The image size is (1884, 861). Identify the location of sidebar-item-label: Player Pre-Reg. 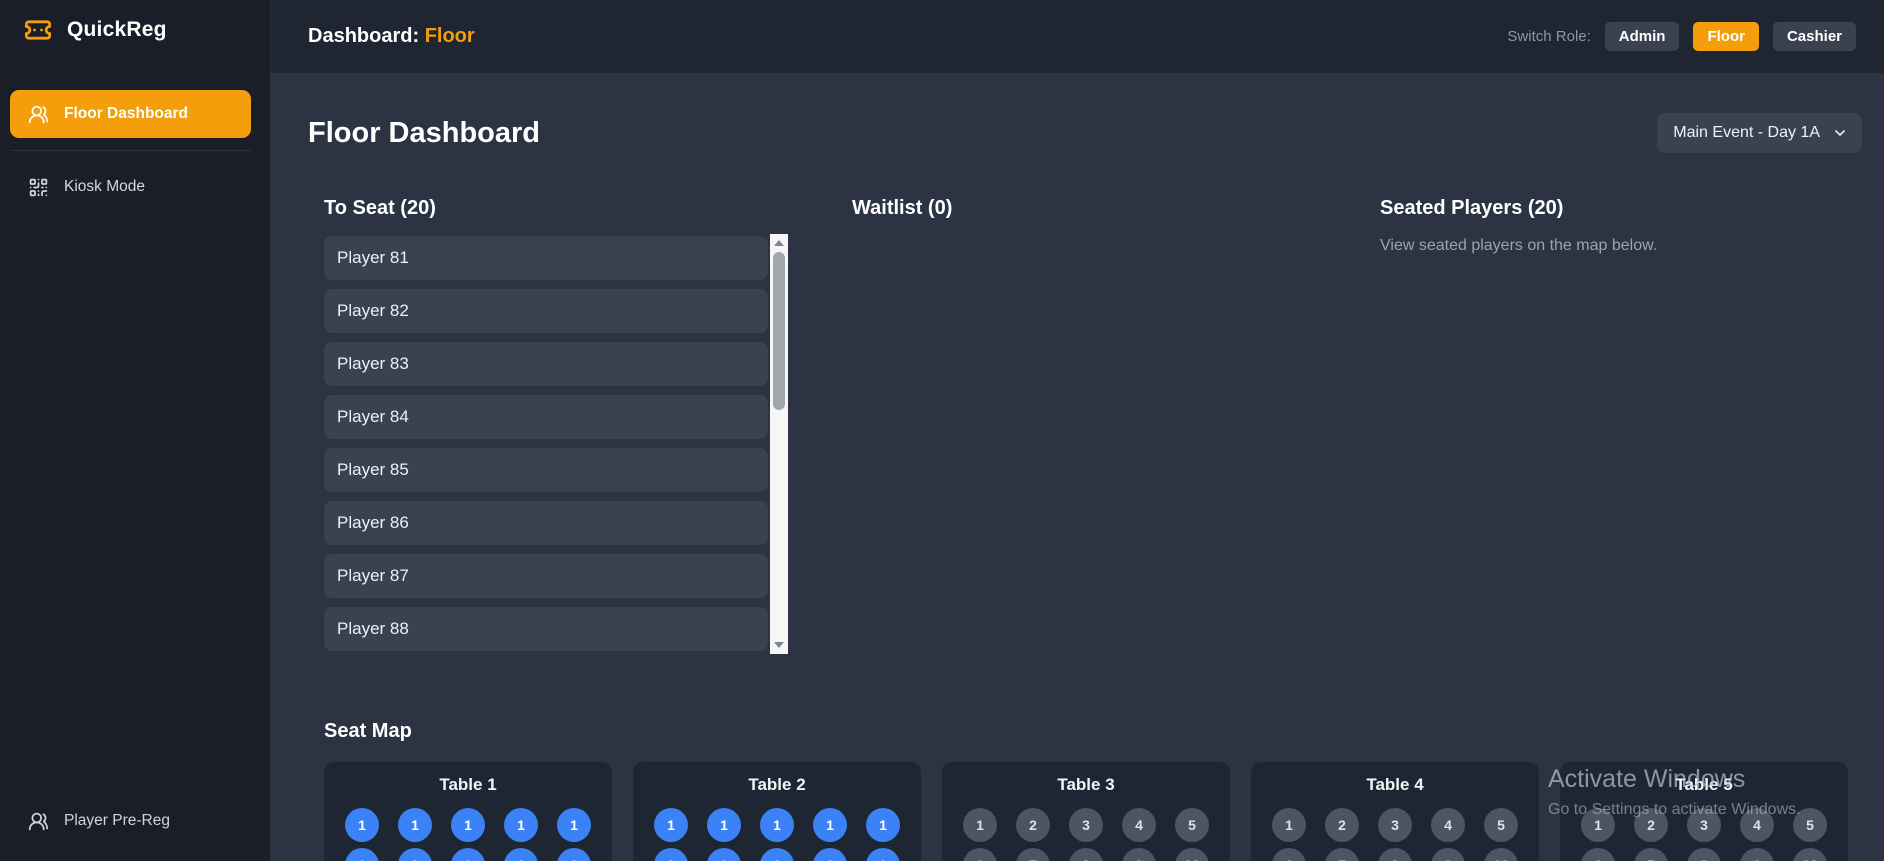
(117, 820).